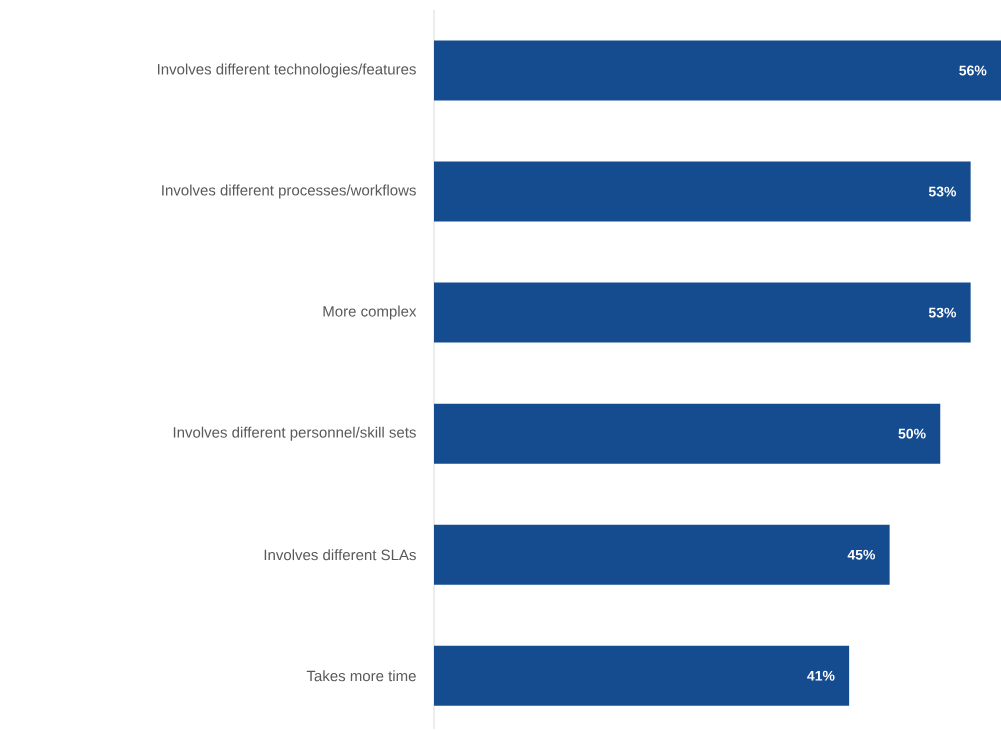  What do you see at coordinates (973, 70) in the screenshot?
I see `data-label: 56%` at bounding box center [973, 70].